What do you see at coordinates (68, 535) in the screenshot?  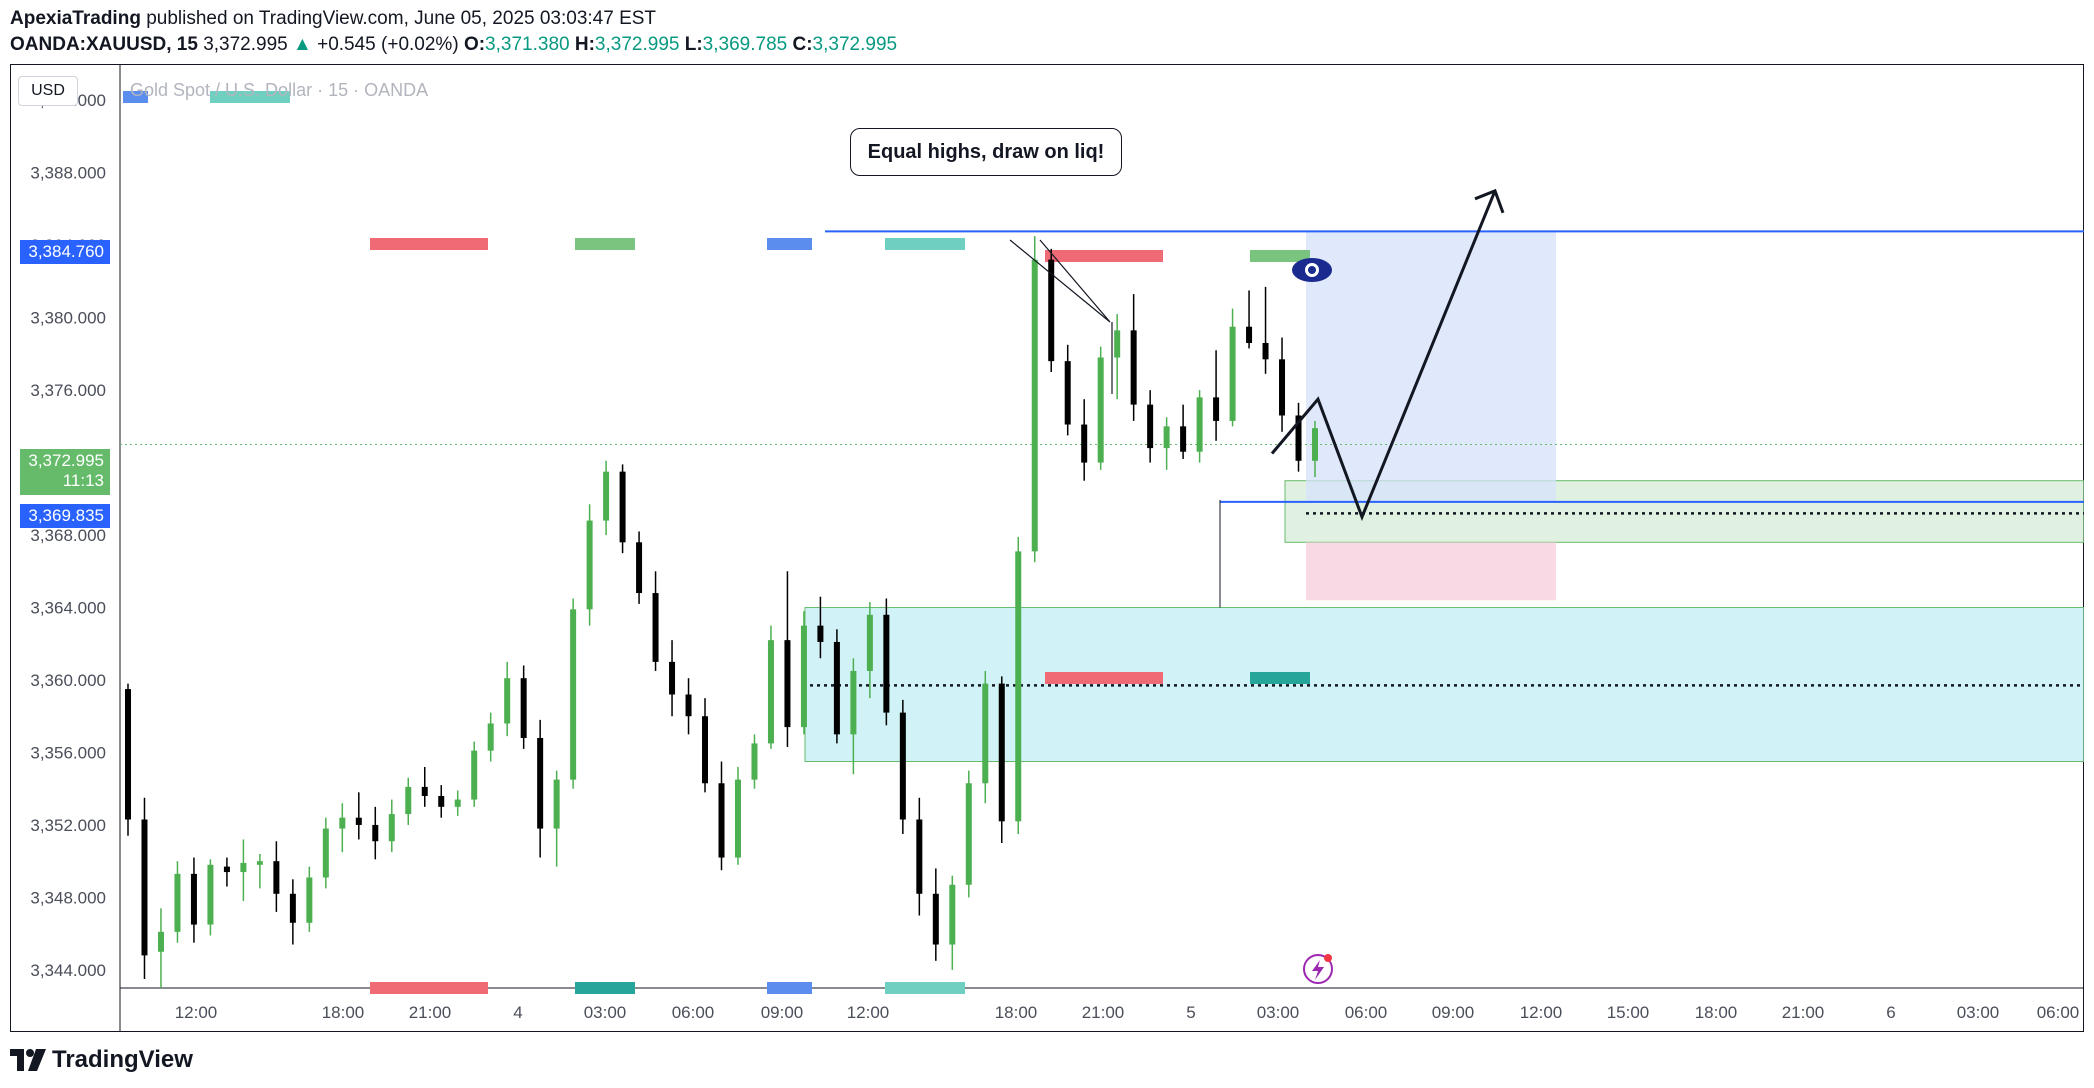 I see `y-tick-label: 3,368.000` at bounding box center [68, 535].